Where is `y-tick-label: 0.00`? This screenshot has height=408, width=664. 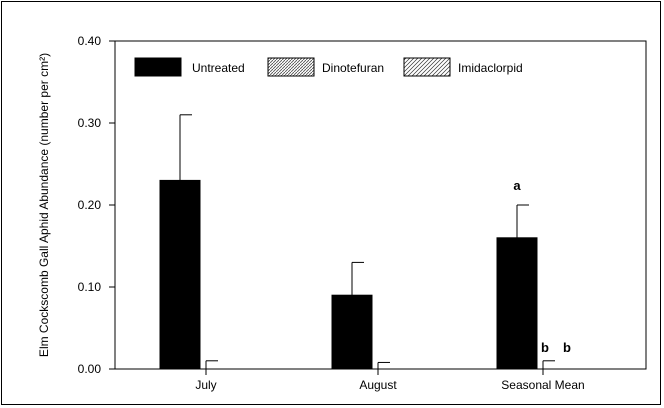
y-tick-label: 0.00 is located at coordinates (90, 369).